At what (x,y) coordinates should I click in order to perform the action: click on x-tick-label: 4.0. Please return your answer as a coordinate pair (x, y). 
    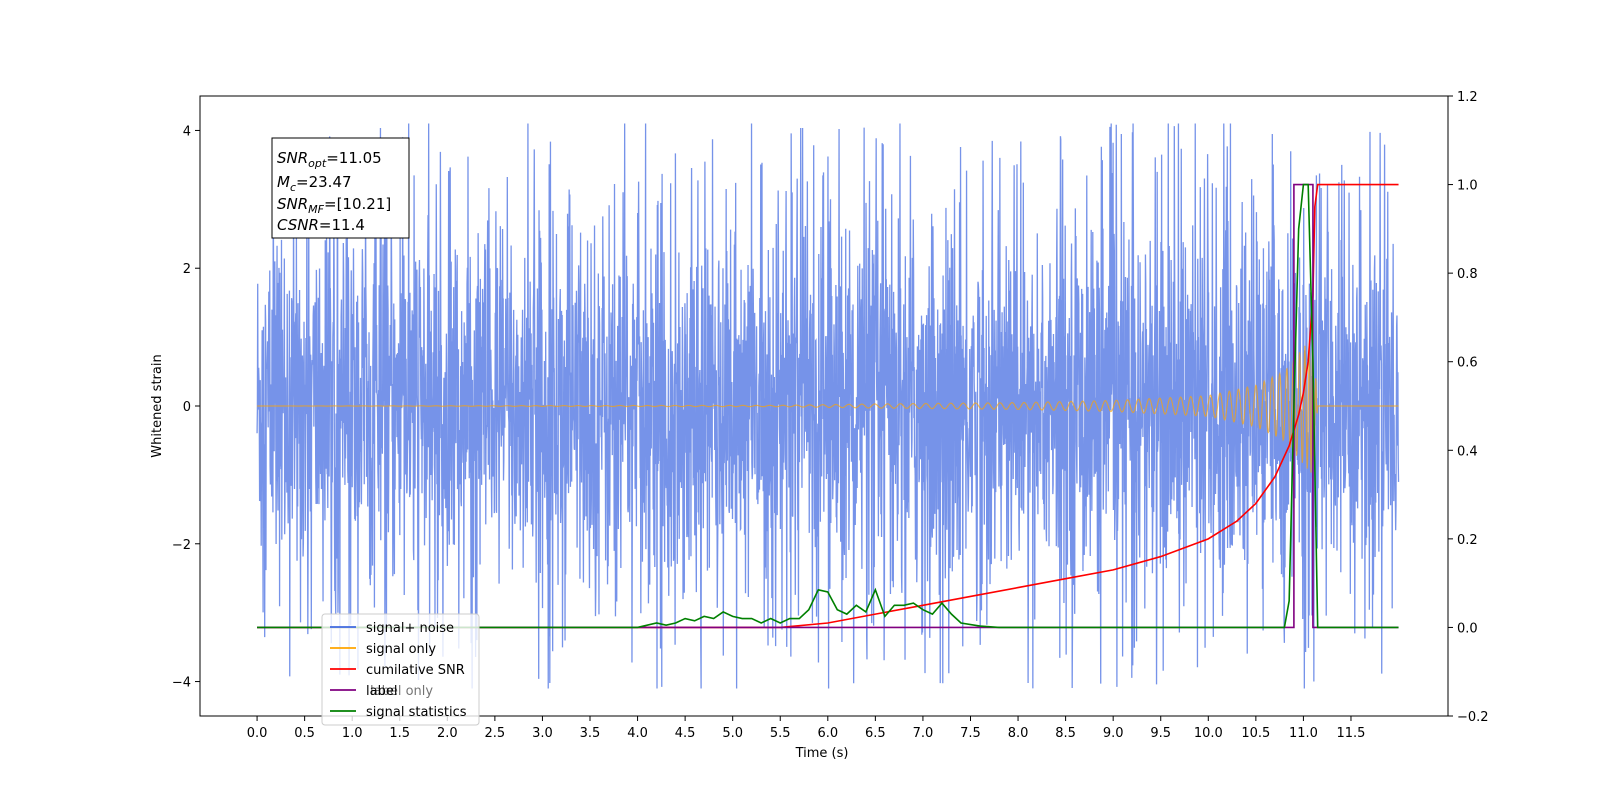
    Looking at the image, I should click on (637, 733).